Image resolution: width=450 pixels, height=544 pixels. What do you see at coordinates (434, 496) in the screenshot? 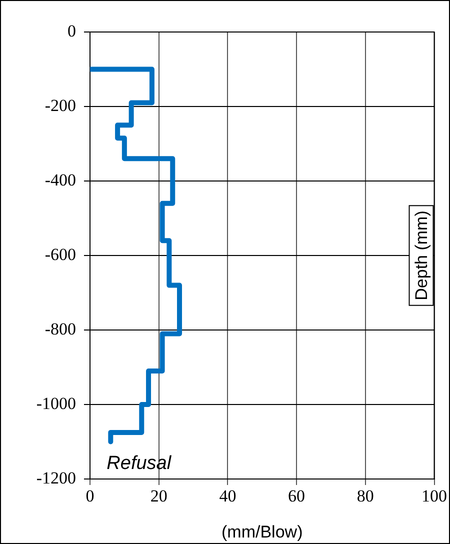
I see `x-tick-label: 100` at bounding box center [434, 496].